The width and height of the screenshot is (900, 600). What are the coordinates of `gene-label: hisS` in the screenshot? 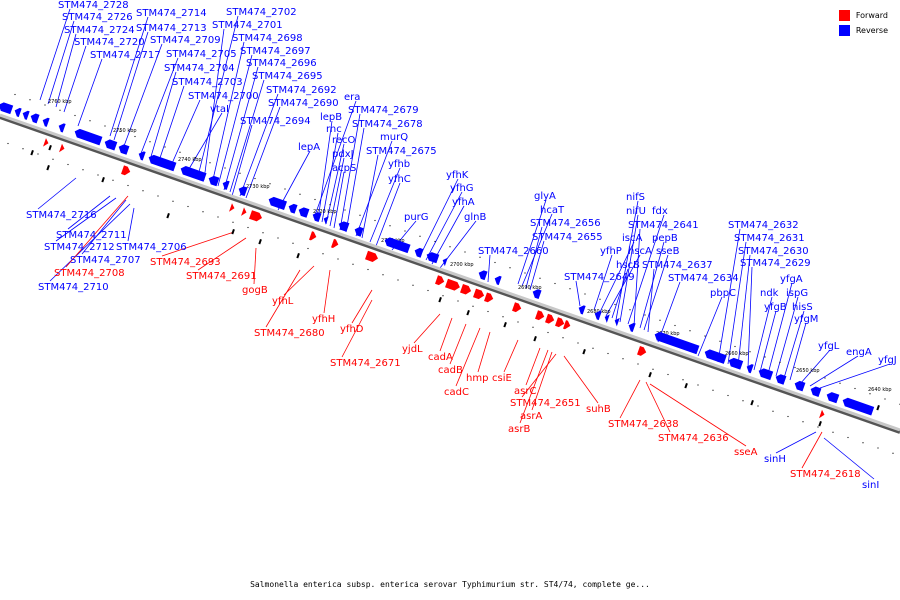 It's located at (802, 307).